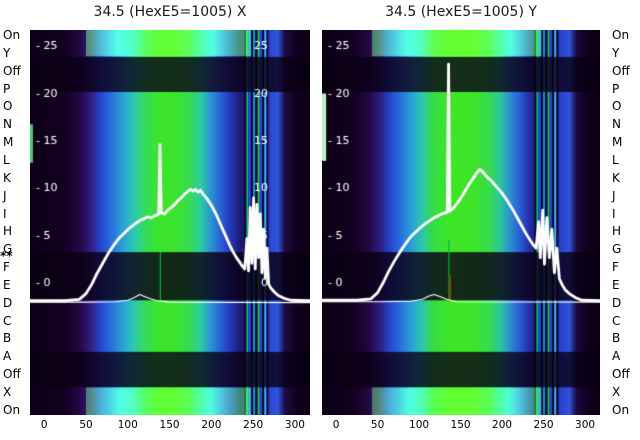 Image resolution: width=640 pixels, height=440 pixels. I want to click on row-label-right: B, so click(616, 338).